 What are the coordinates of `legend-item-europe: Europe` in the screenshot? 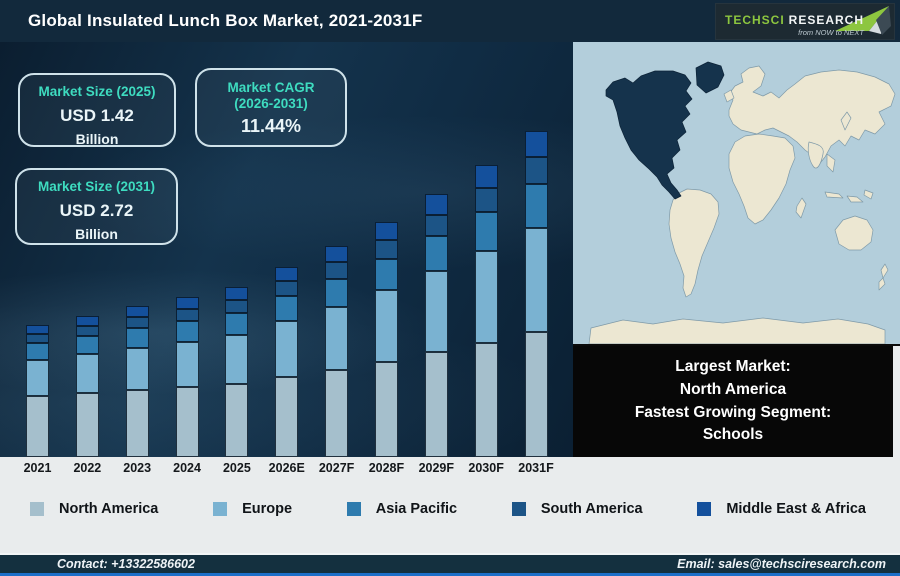 It's located at (252, 509).